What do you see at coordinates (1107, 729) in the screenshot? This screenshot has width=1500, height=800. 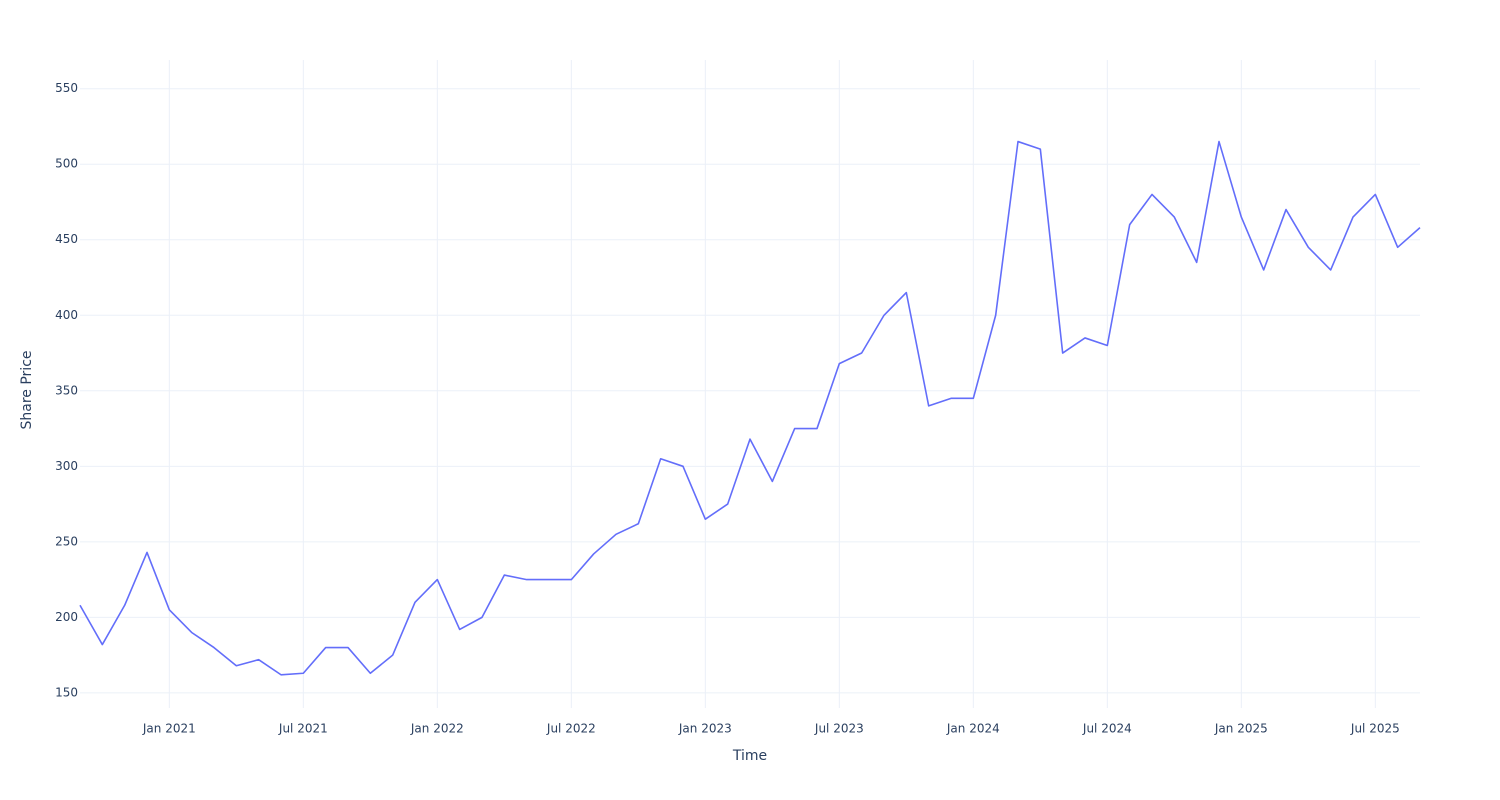 I see `x-tick-label: Jul 2024` at bounding box center [1107, 729].